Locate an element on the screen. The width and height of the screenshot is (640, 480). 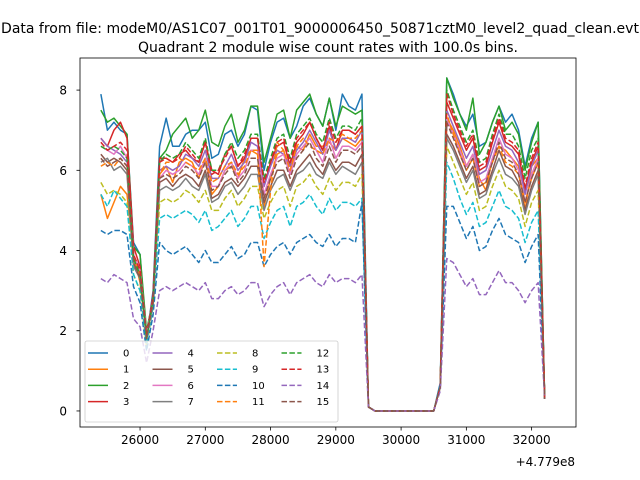
y-tick-label: 0 is located at coordinates (63, 411).